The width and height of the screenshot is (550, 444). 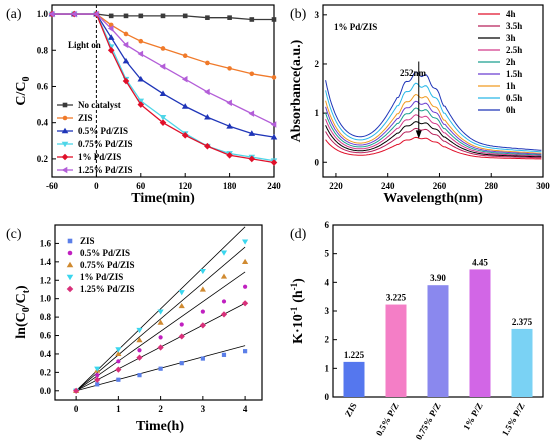 I want to click on bar-1-p-z-category: 1% P/Z, so click(x=473, y=416).